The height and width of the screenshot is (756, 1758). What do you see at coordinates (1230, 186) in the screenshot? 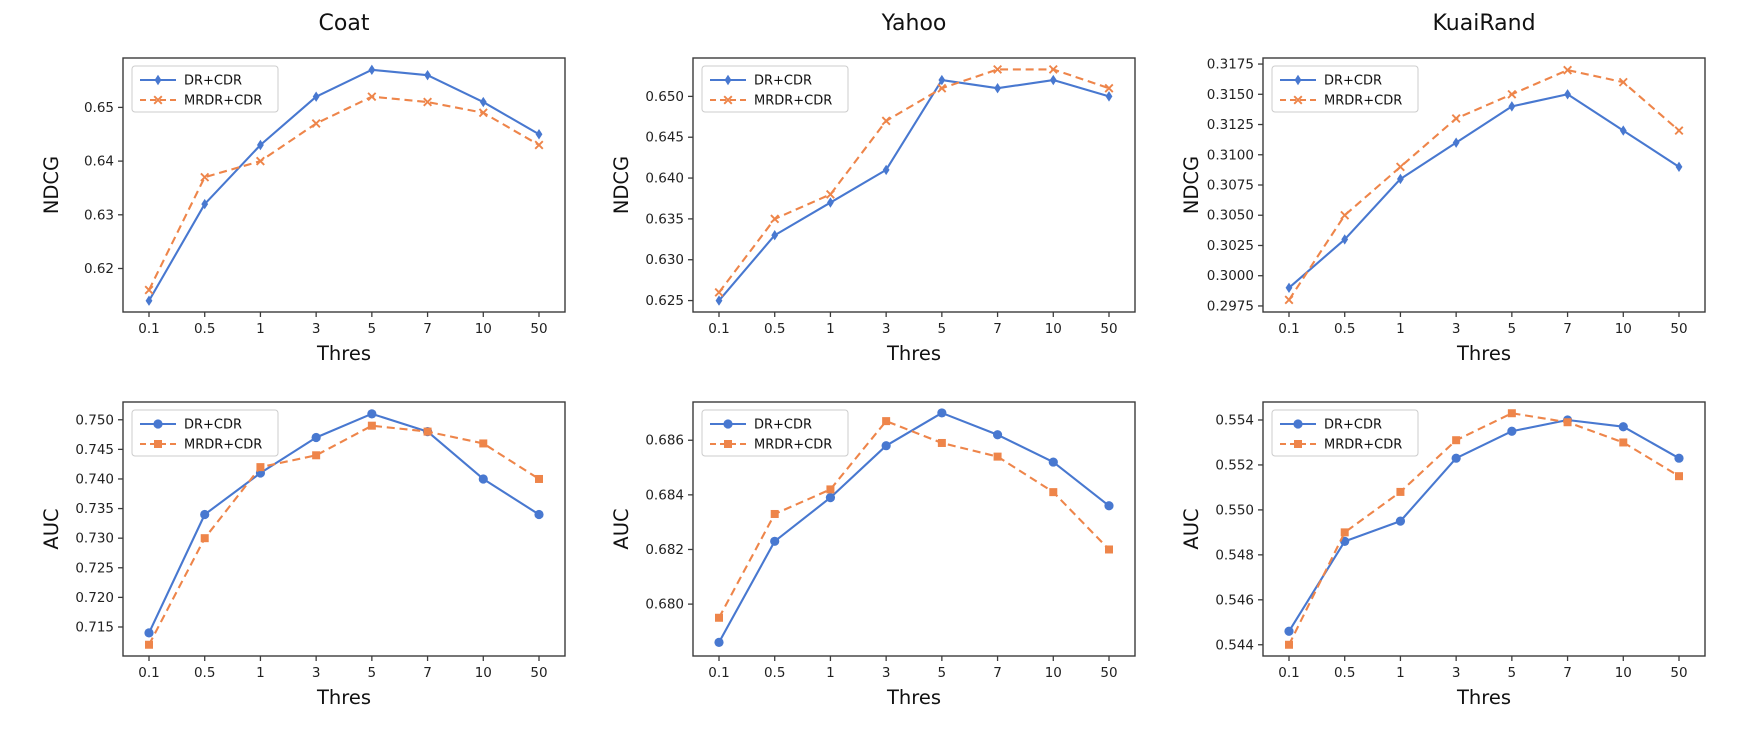
I see `y-tick-label: 0.3075` at bounding box center [1230, 186].